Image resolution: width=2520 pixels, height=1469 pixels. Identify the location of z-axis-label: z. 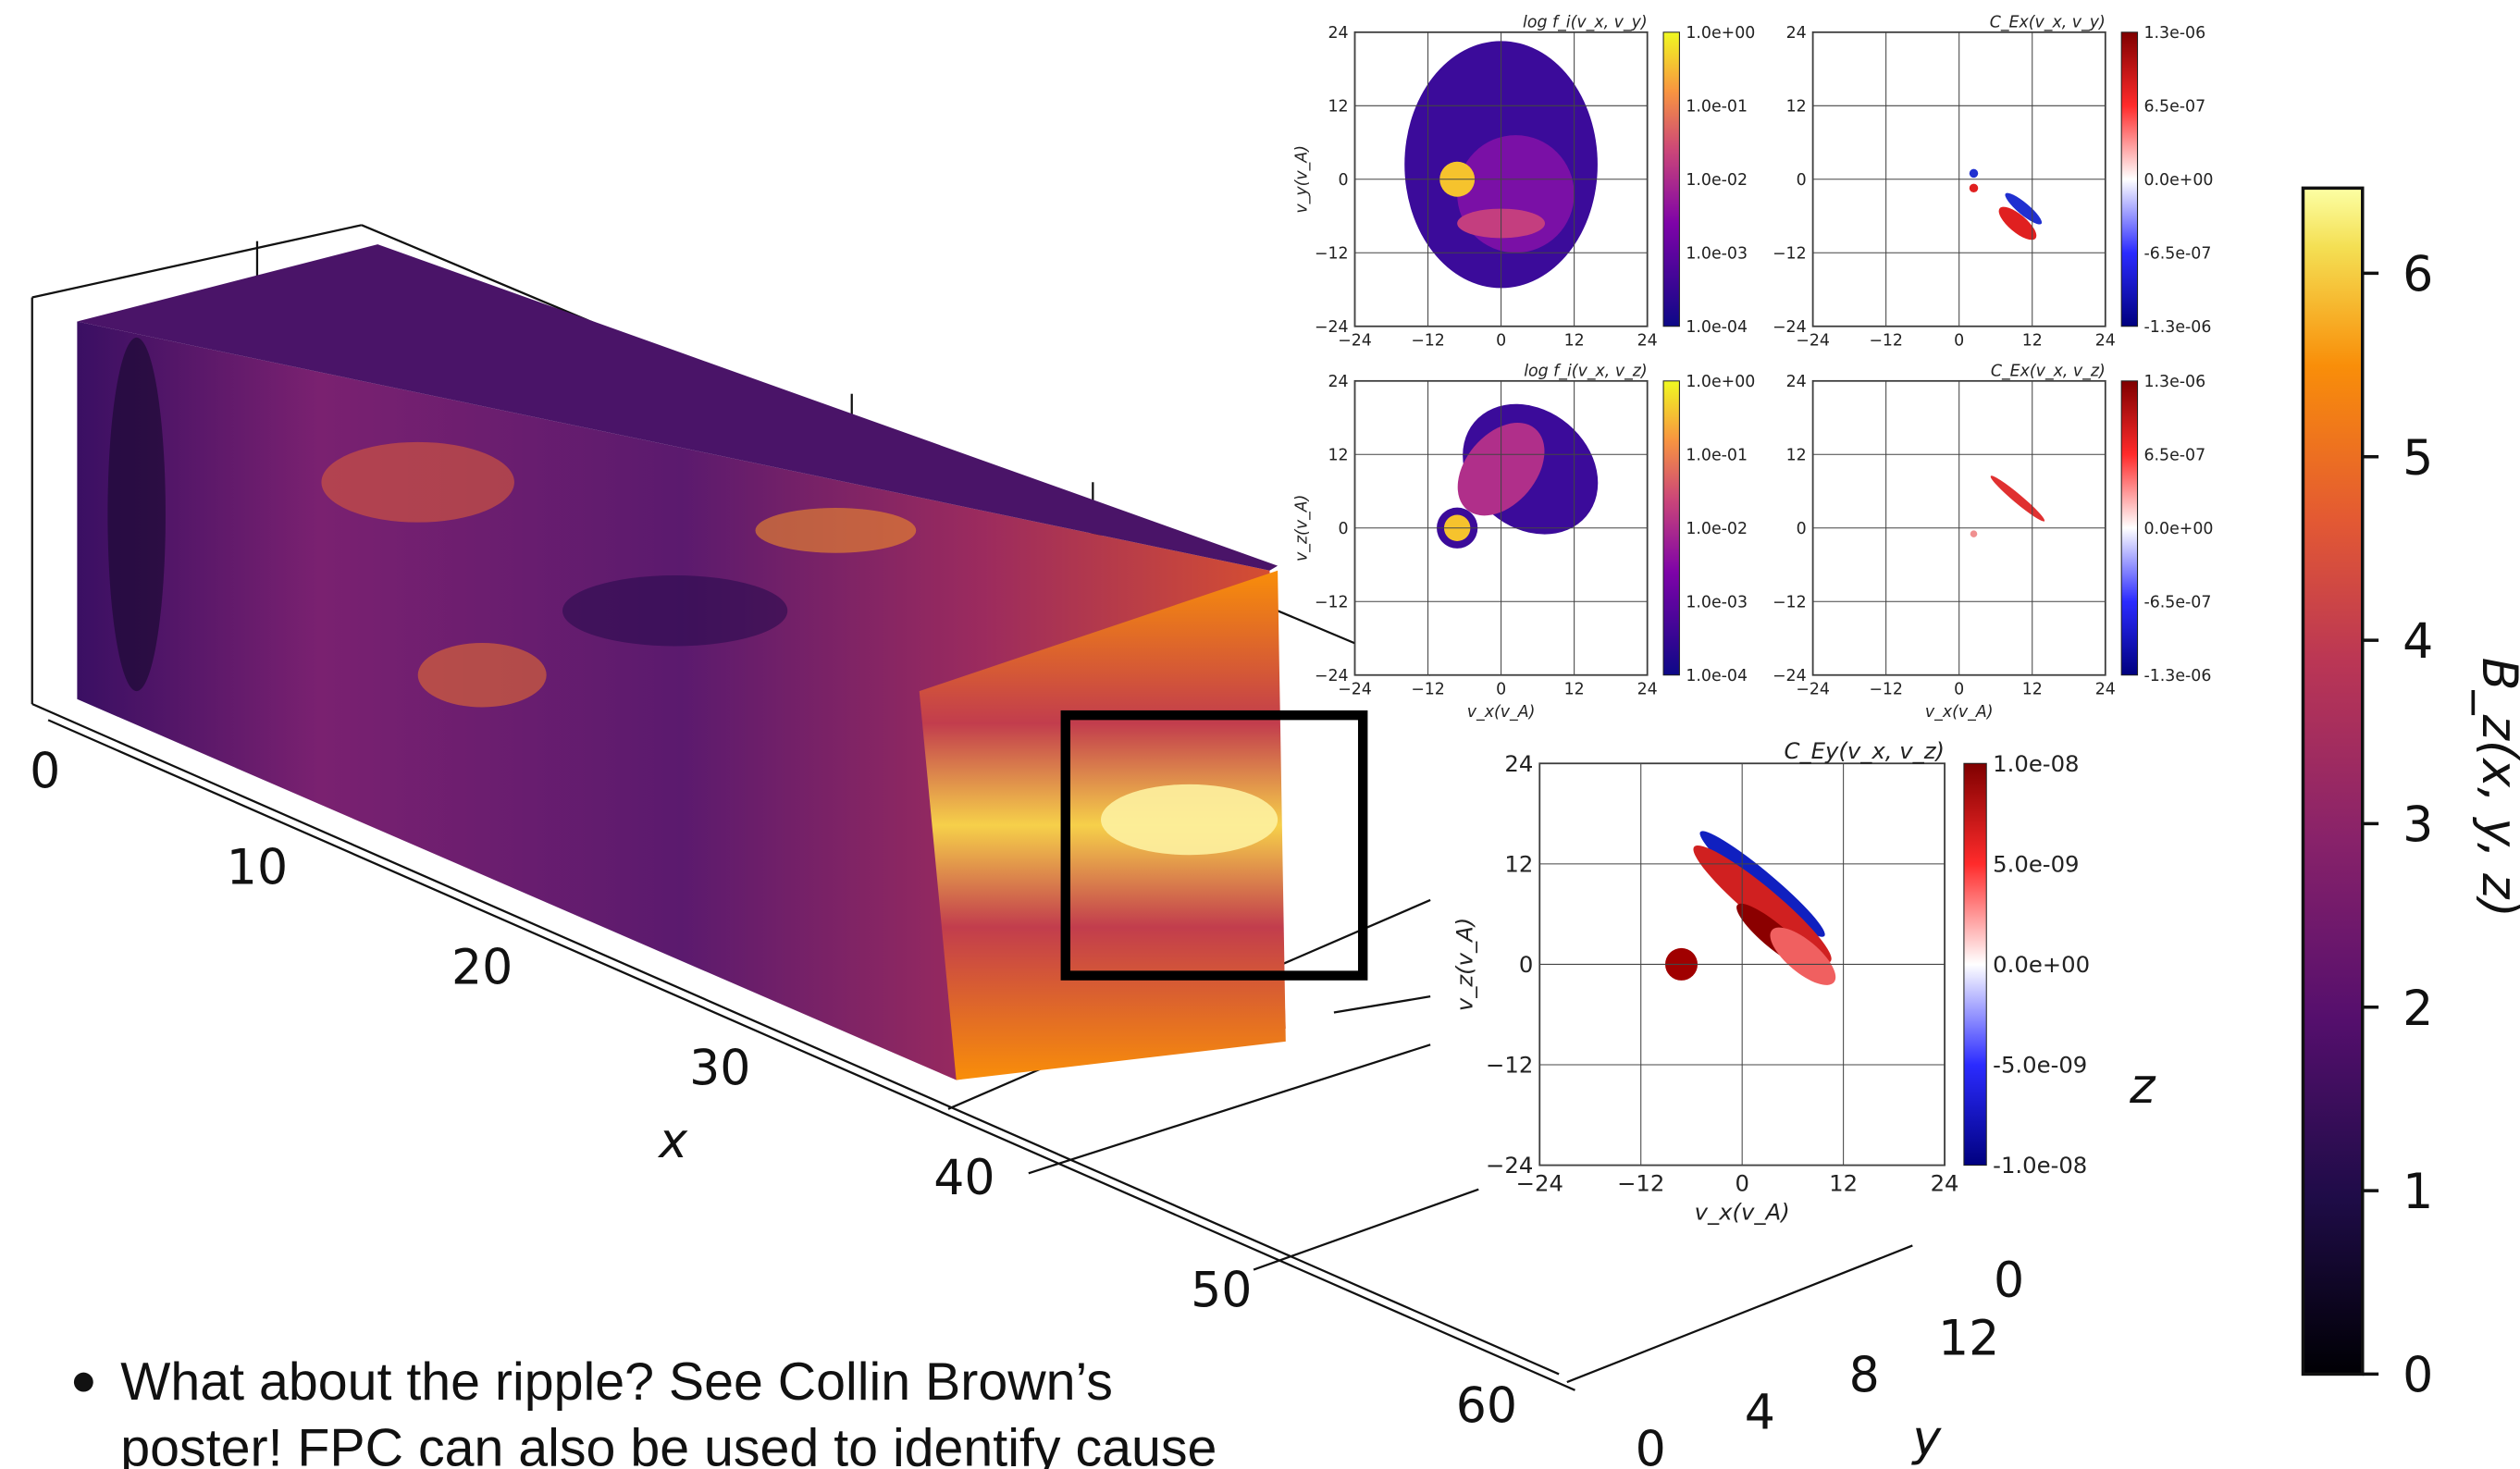
(2142, 1087).